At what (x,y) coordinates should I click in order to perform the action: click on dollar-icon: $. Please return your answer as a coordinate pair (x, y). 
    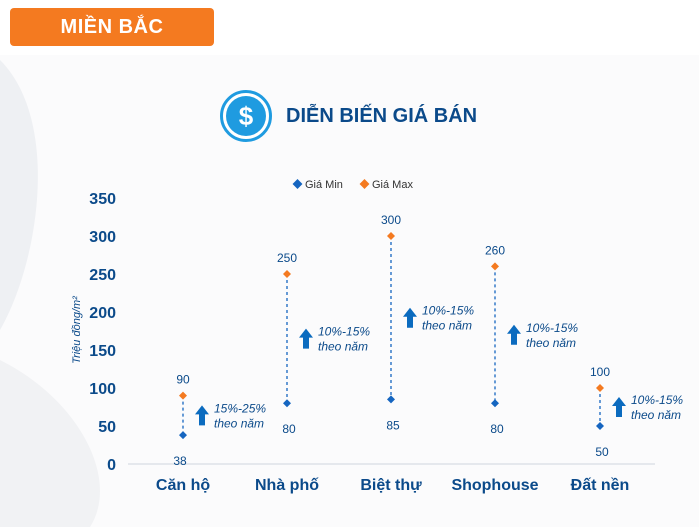
    Looking at the image, I should click on (246, 116).